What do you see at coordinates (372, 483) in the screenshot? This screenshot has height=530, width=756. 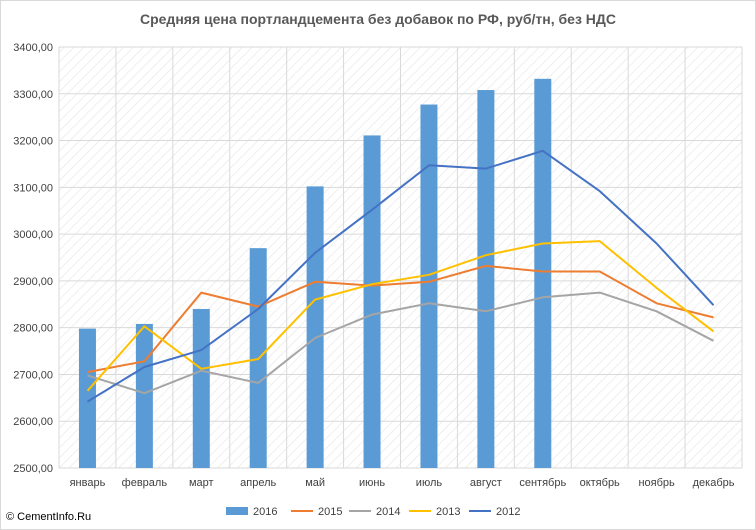 I see `x-tick-label: июнь` at bounding box center [372, 483].